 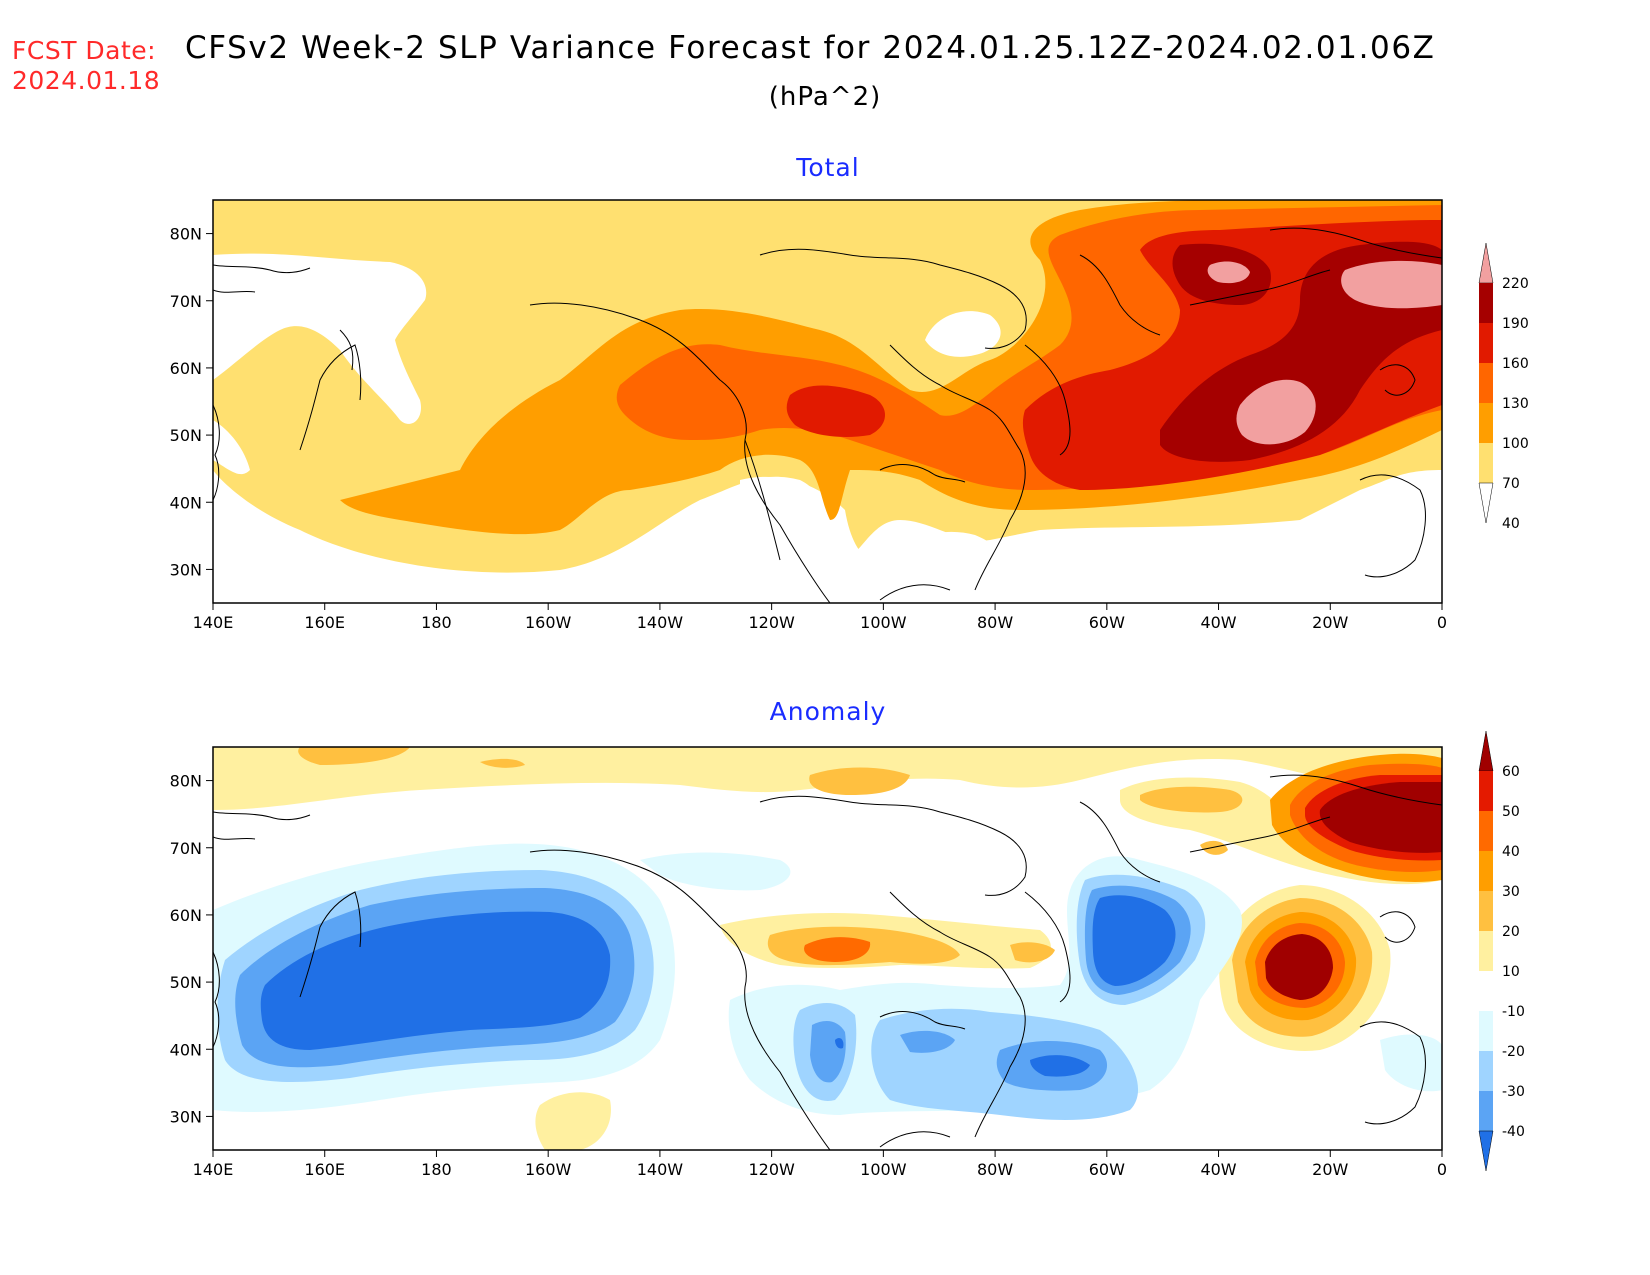 What do you see at coordinates (1501, 951) in the screenshot?
I see `anomaly-colorbar: 60 50 40 30 20 10 -10 -20 -30 -40` at bounding box center [1501, 951].